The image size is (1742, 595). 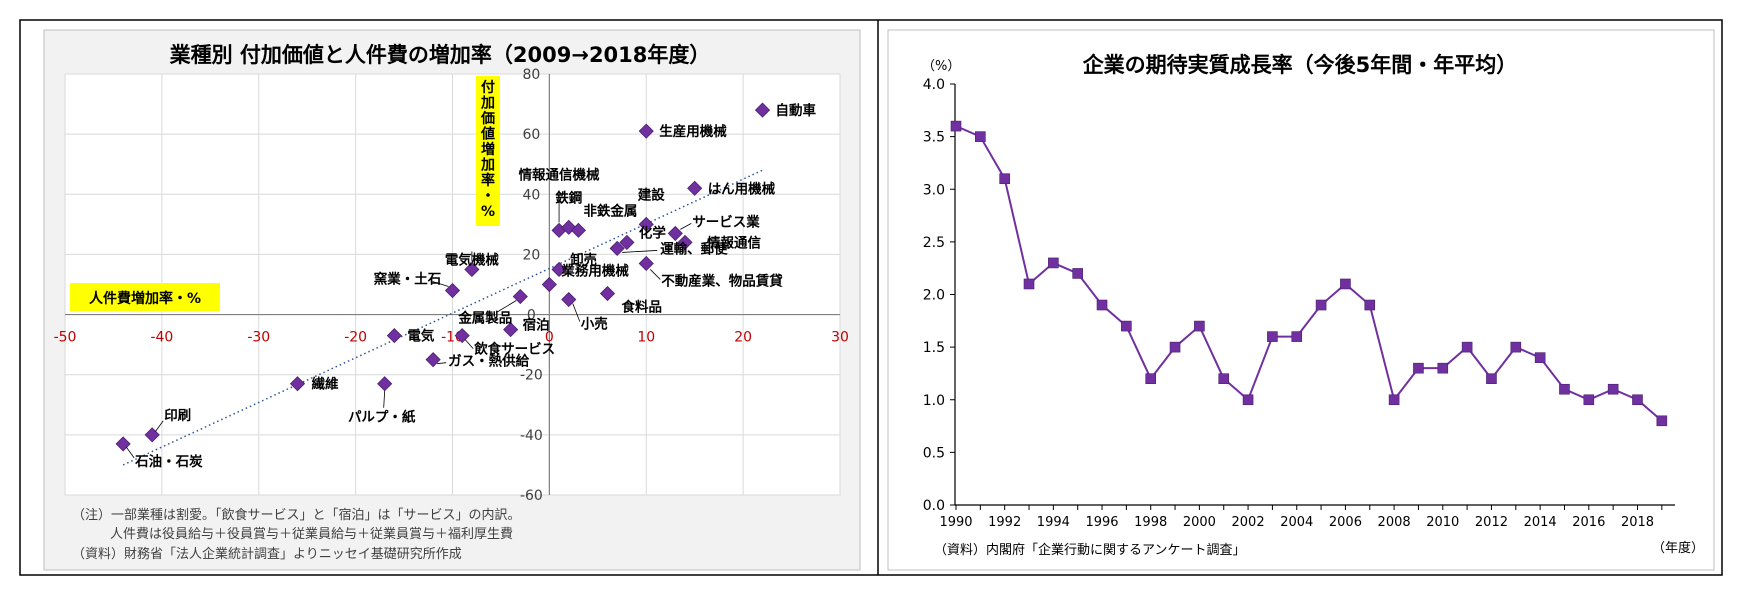 What do you see at coordinates (420, 336) in the screenshot?
I see `scatter-point-label: 電気` at bounding box center [420, 336].